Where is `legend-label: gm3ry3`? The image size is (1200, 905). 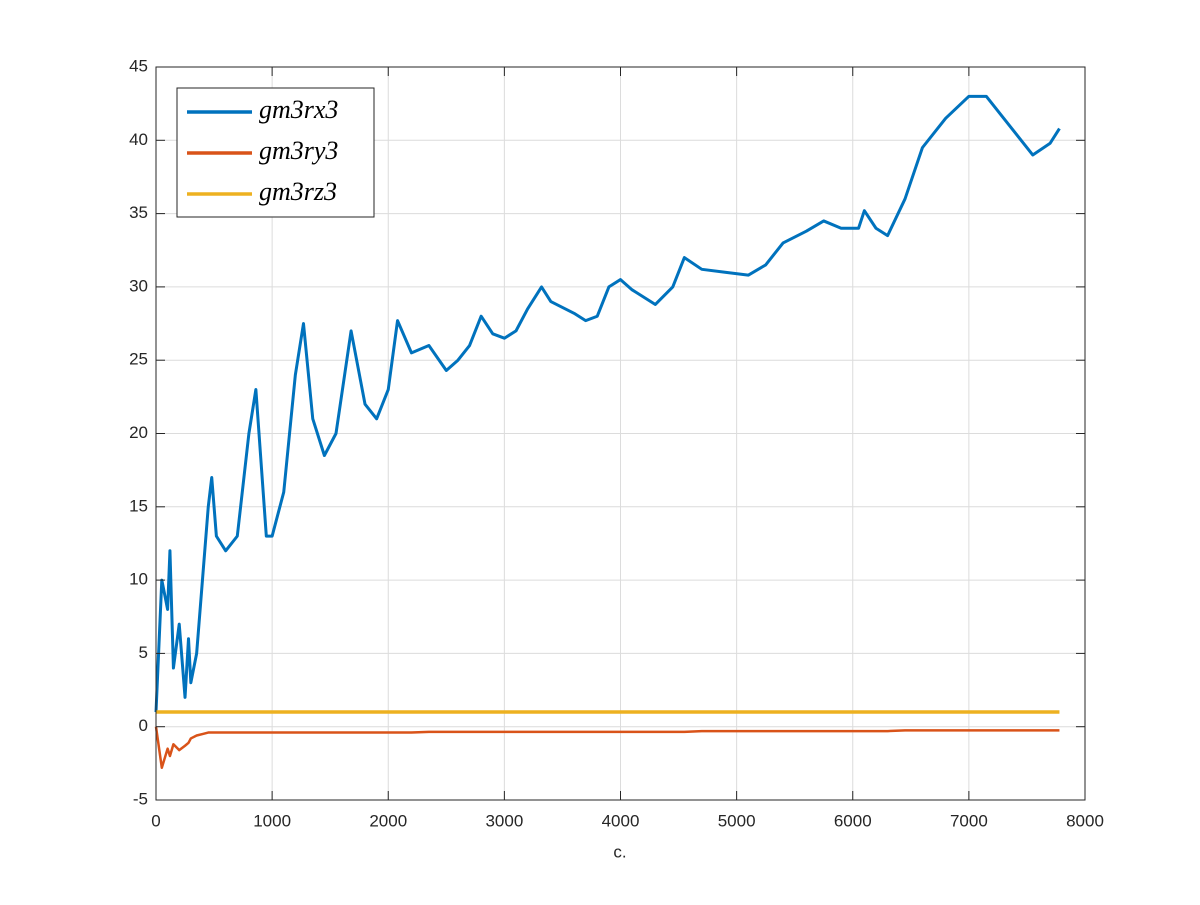
legend-label: gm3ry3 is located at coordinates (298, 150).